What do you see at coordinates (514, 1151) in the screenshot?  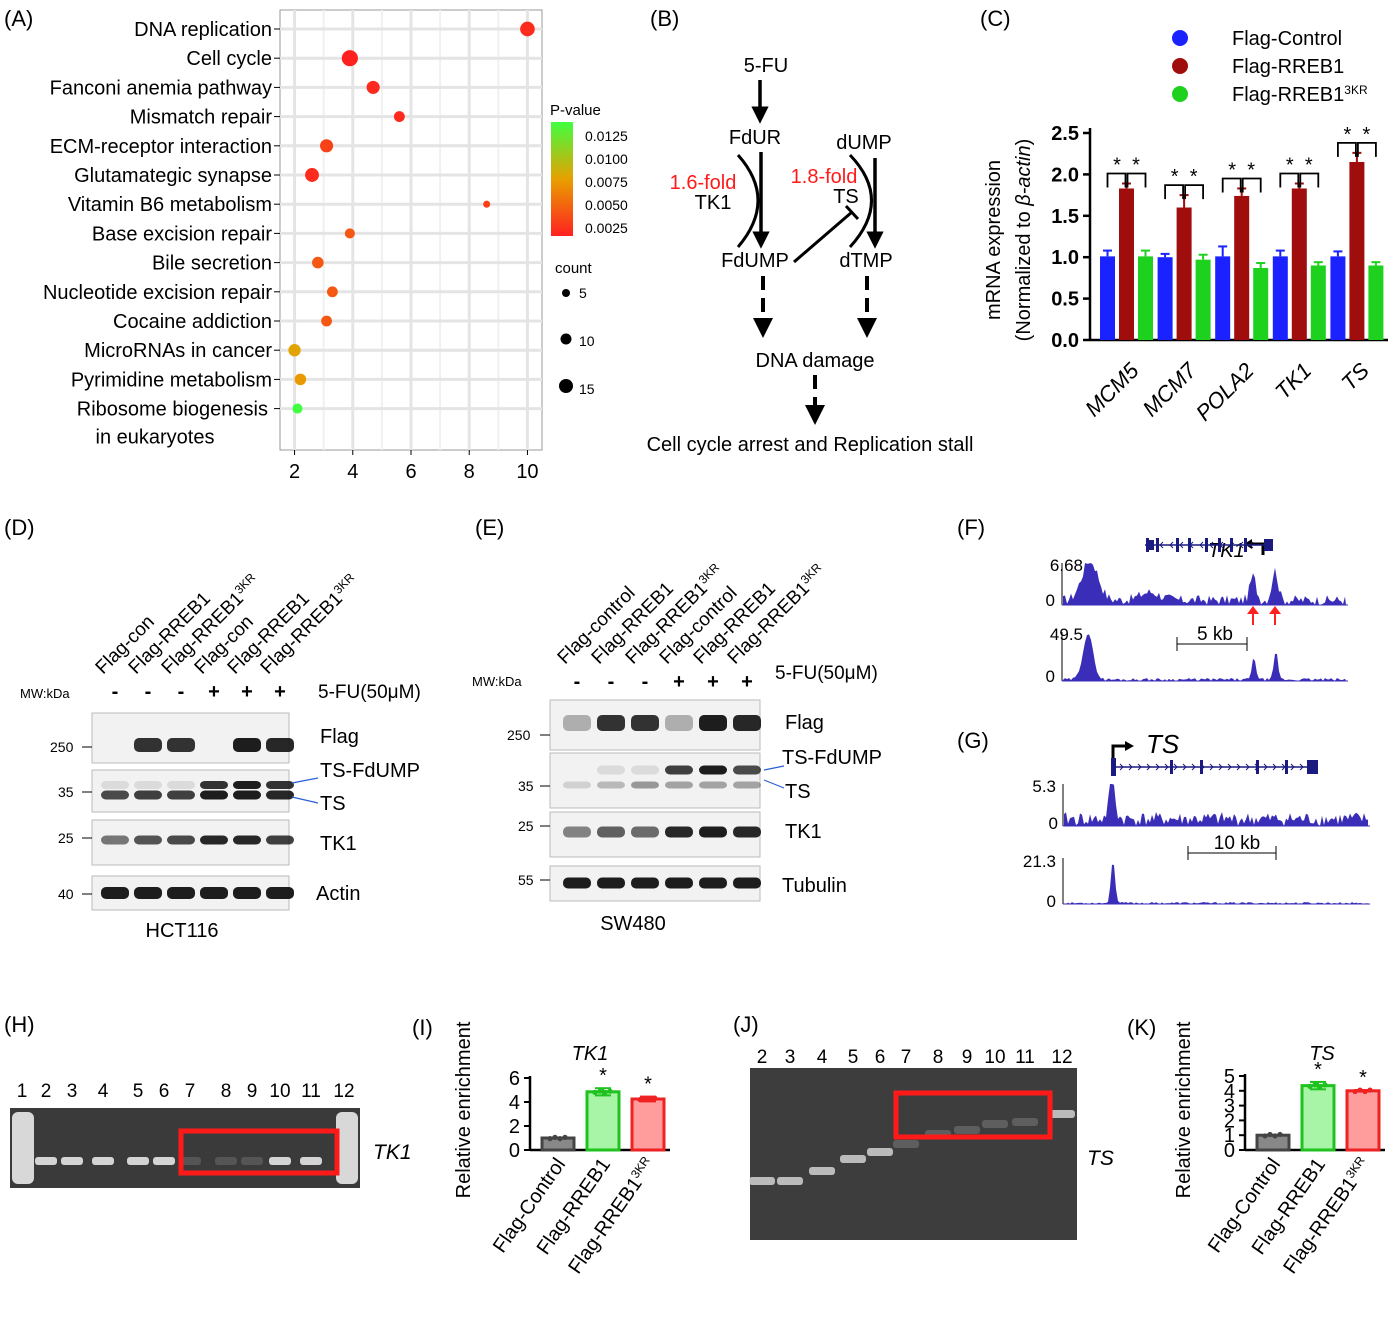 I see `y-tick-label: 0` at bounding box center [514, 1151].